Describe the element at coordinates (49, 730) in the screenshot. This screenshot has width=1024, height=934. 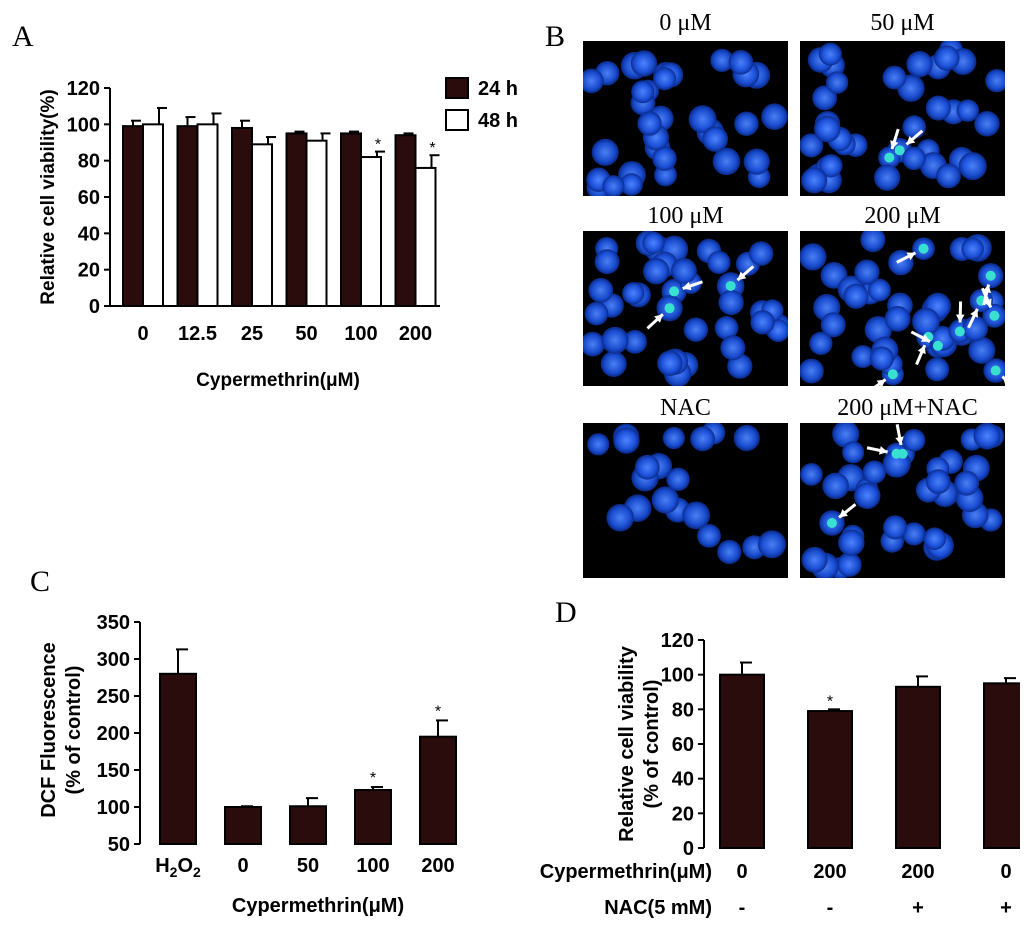
I see `y-axis-label: DCF Fluorescence` at that location.